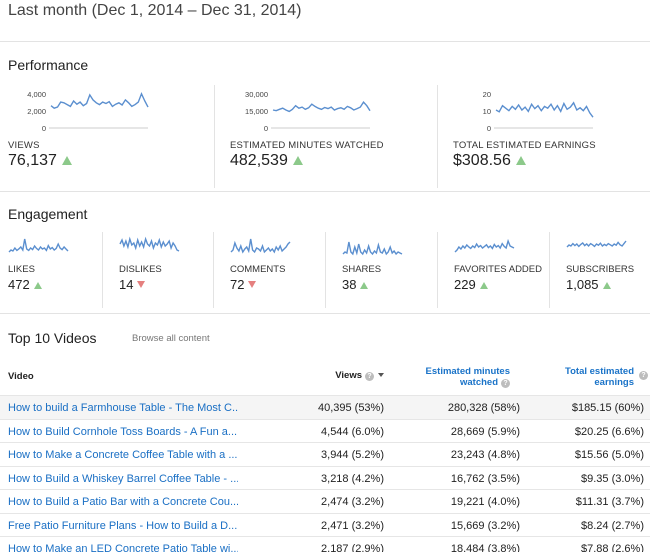 This screenshot has width=650, height=552. Describe the element at coordinates (524, 145) in the screenshot. I see `earnings-label: TOTAL ESTIMATED EARNINGS` at that location.